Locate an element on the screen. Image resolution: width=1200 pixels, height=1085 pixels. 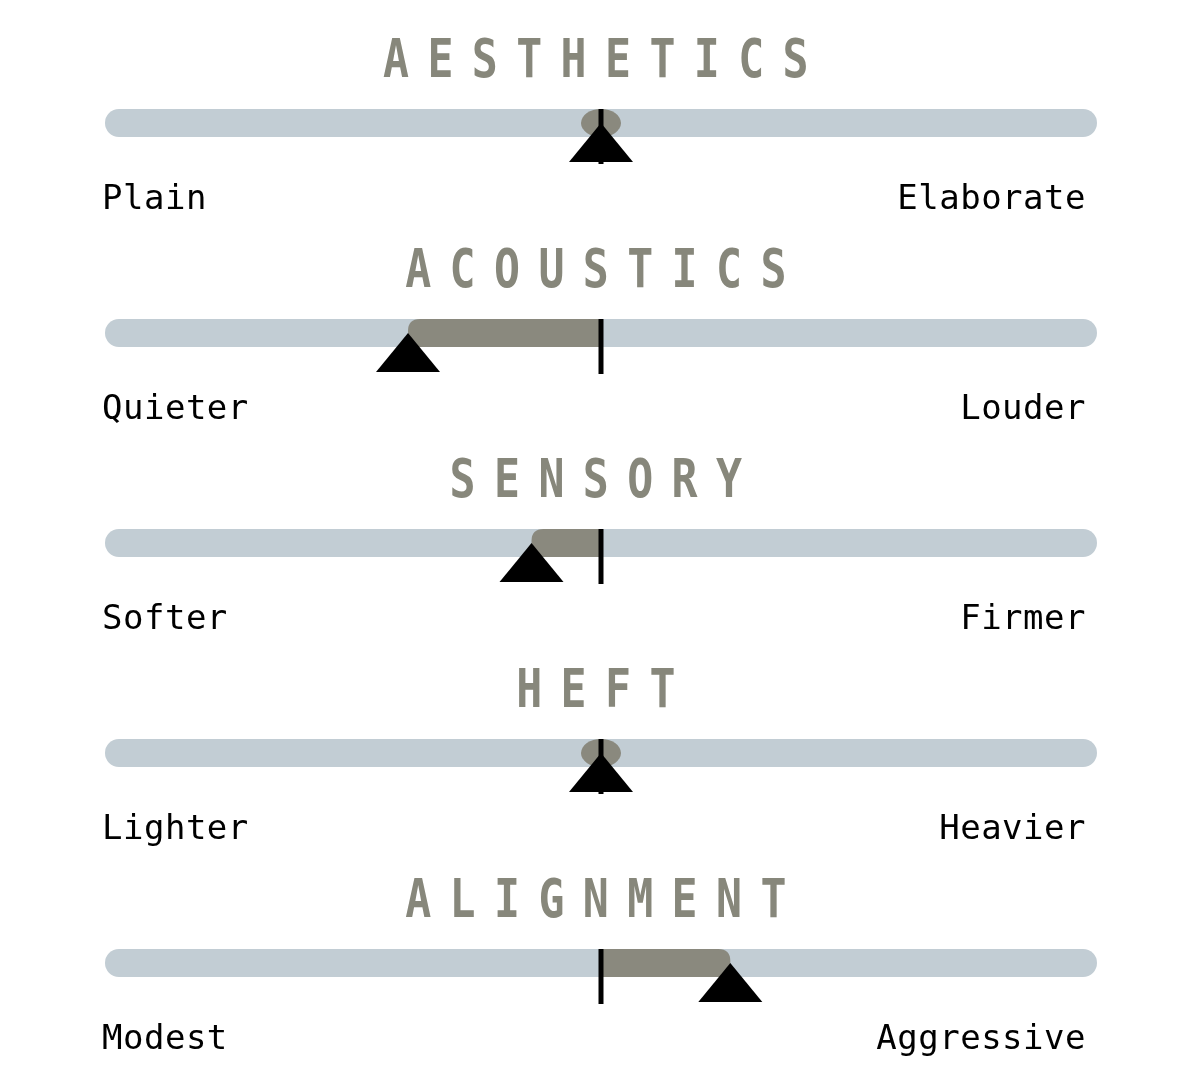
text: Firmer is located at coordinates (1023, 617).